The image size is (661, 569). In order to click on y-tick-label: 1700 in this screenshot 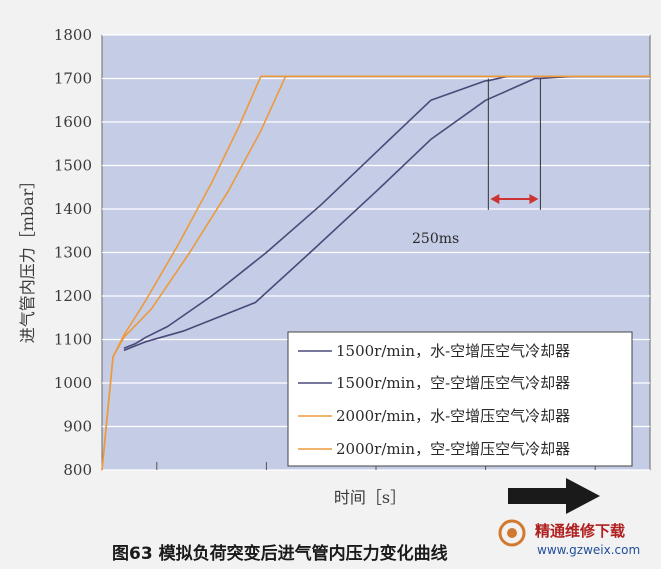, I will do `click(73, 79)`.